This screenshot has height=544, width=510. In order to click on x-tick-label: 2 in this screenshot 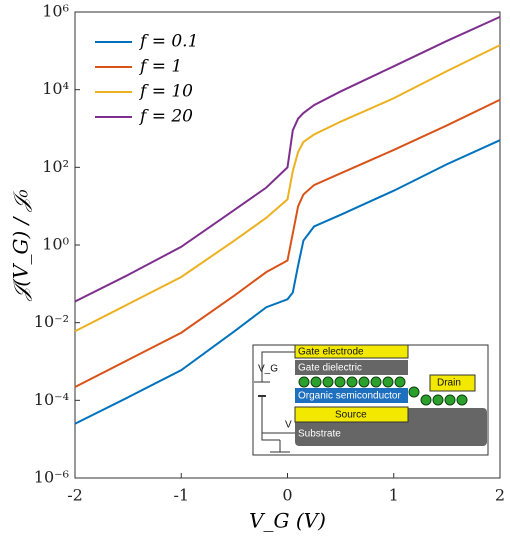, I will do `click(500, 495)`.